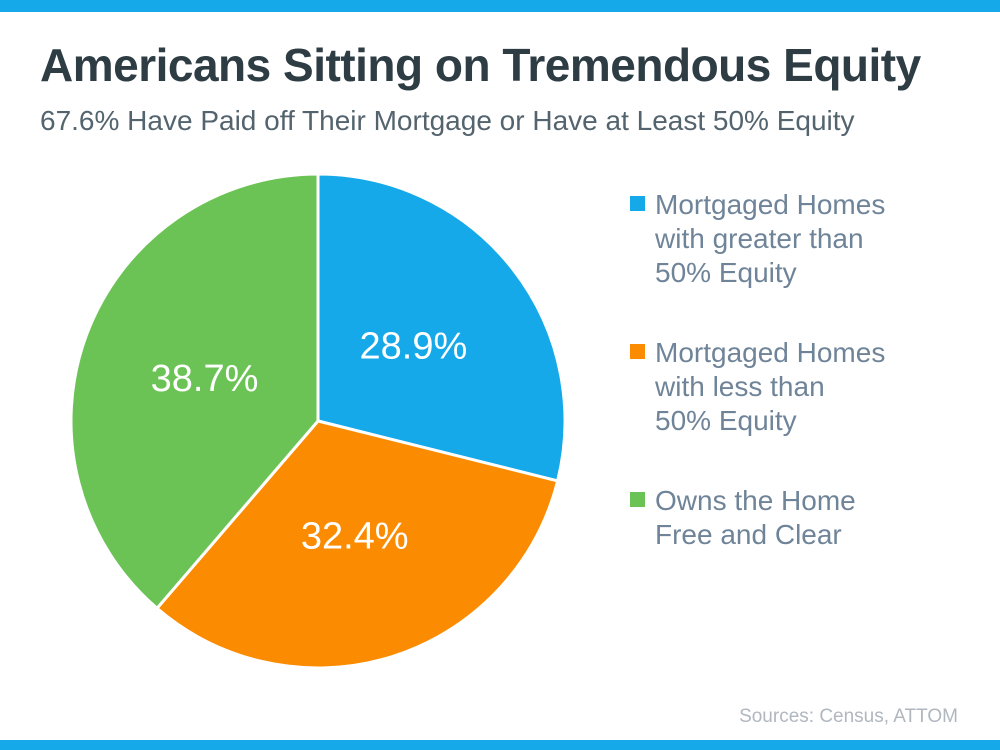 The height and width of the screenshot is (750, 1000). What do you see at coordinates (414, 347) in the screenshot?
I see `pie-slice-label-0: 28.9%` at bounding box center [414, 347].